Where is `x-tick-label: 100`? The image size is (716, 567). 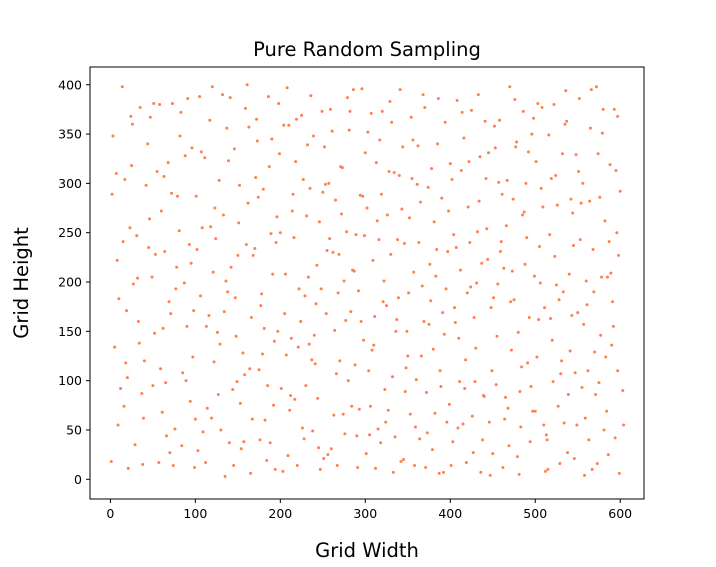
x-tick-label: 100 is located at coordinates (195, 513).